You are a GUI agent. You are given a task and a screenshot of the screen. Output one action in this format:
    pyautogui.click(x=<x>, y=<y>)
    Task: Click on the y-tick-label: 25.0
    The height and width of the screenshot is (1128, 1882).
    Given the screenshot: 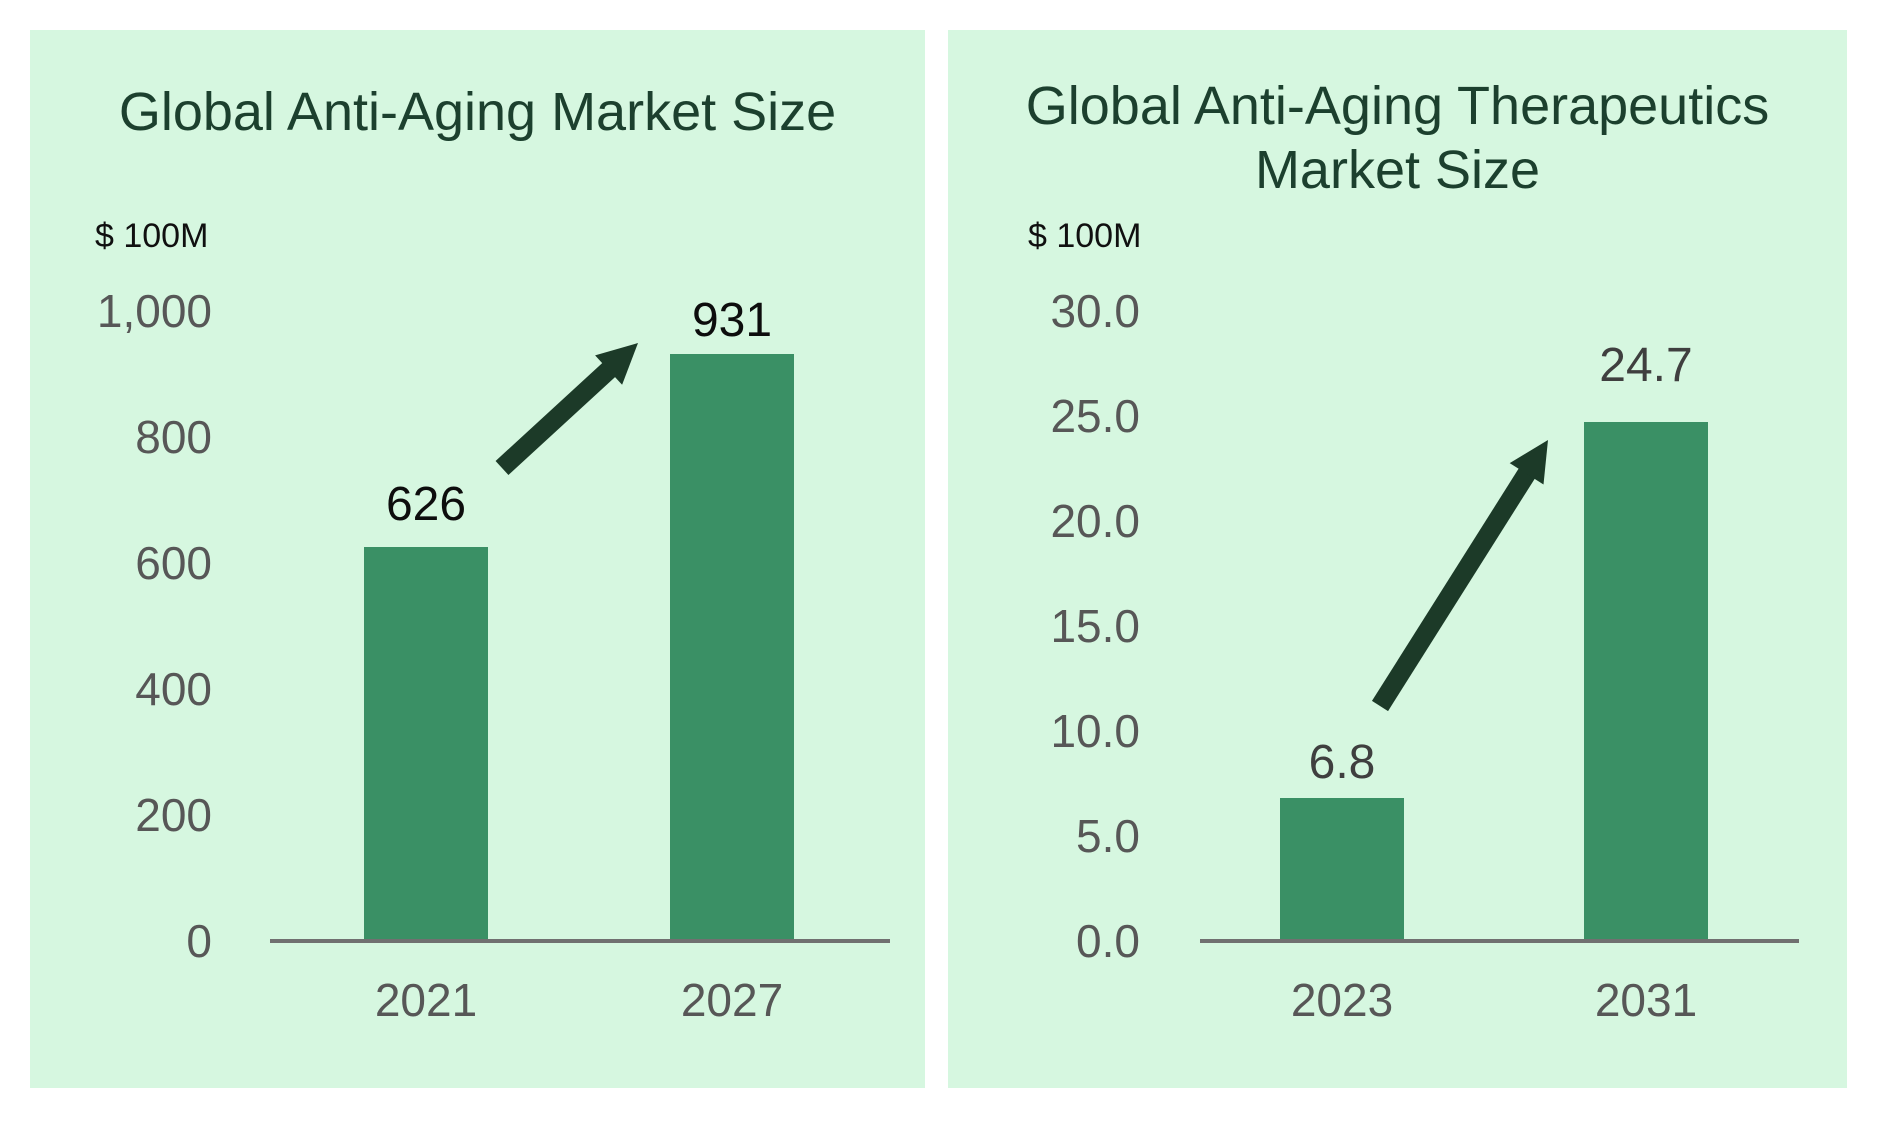 What is the action you would take?
    pyautogui.click(x=1095, y=416)
    